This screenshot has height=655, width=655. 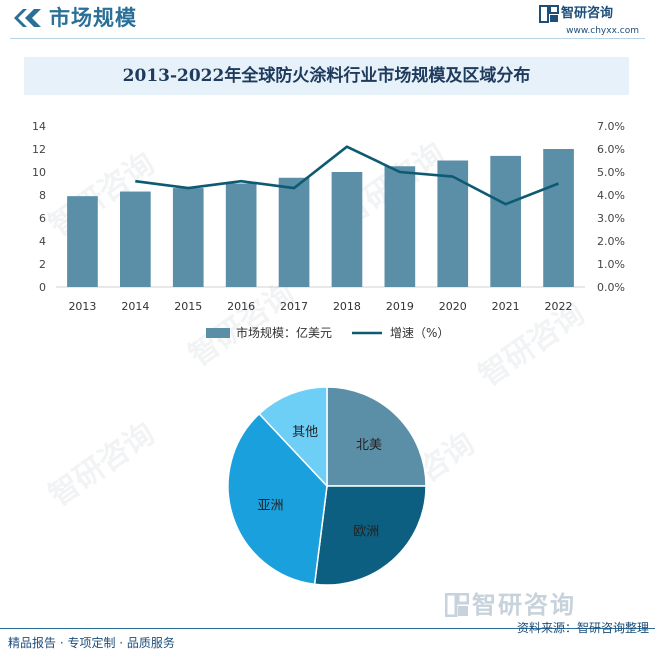 What do you see at coordinates (188, 306) in the screenshot?
I see `x-tick-label: 2015` at bounding box center [188, 306].